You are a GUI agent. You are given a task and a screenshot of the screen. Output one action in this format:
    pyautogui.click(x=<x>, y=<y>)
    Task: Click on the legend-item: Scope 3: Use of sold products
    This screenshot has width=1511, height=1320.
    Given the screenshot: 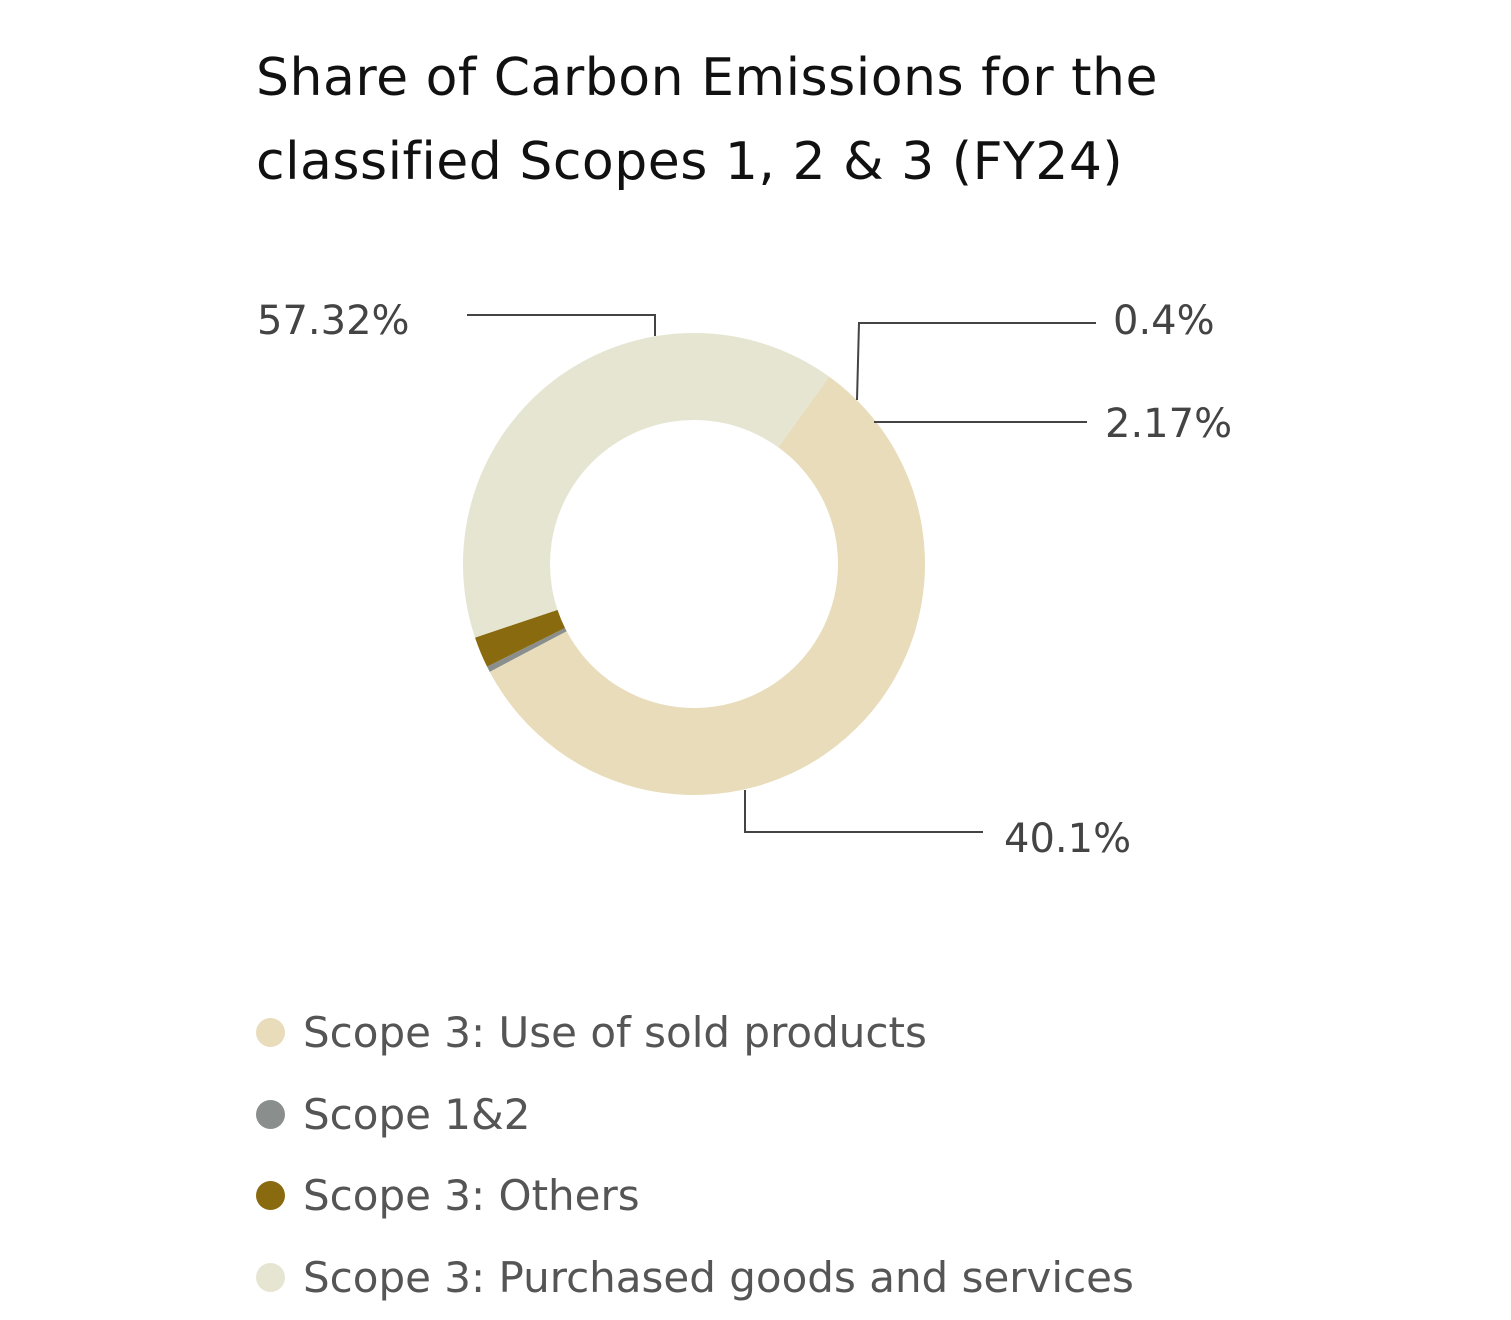 What is the action you would take?
    pyautogui.click(x=695, y=1033)
    